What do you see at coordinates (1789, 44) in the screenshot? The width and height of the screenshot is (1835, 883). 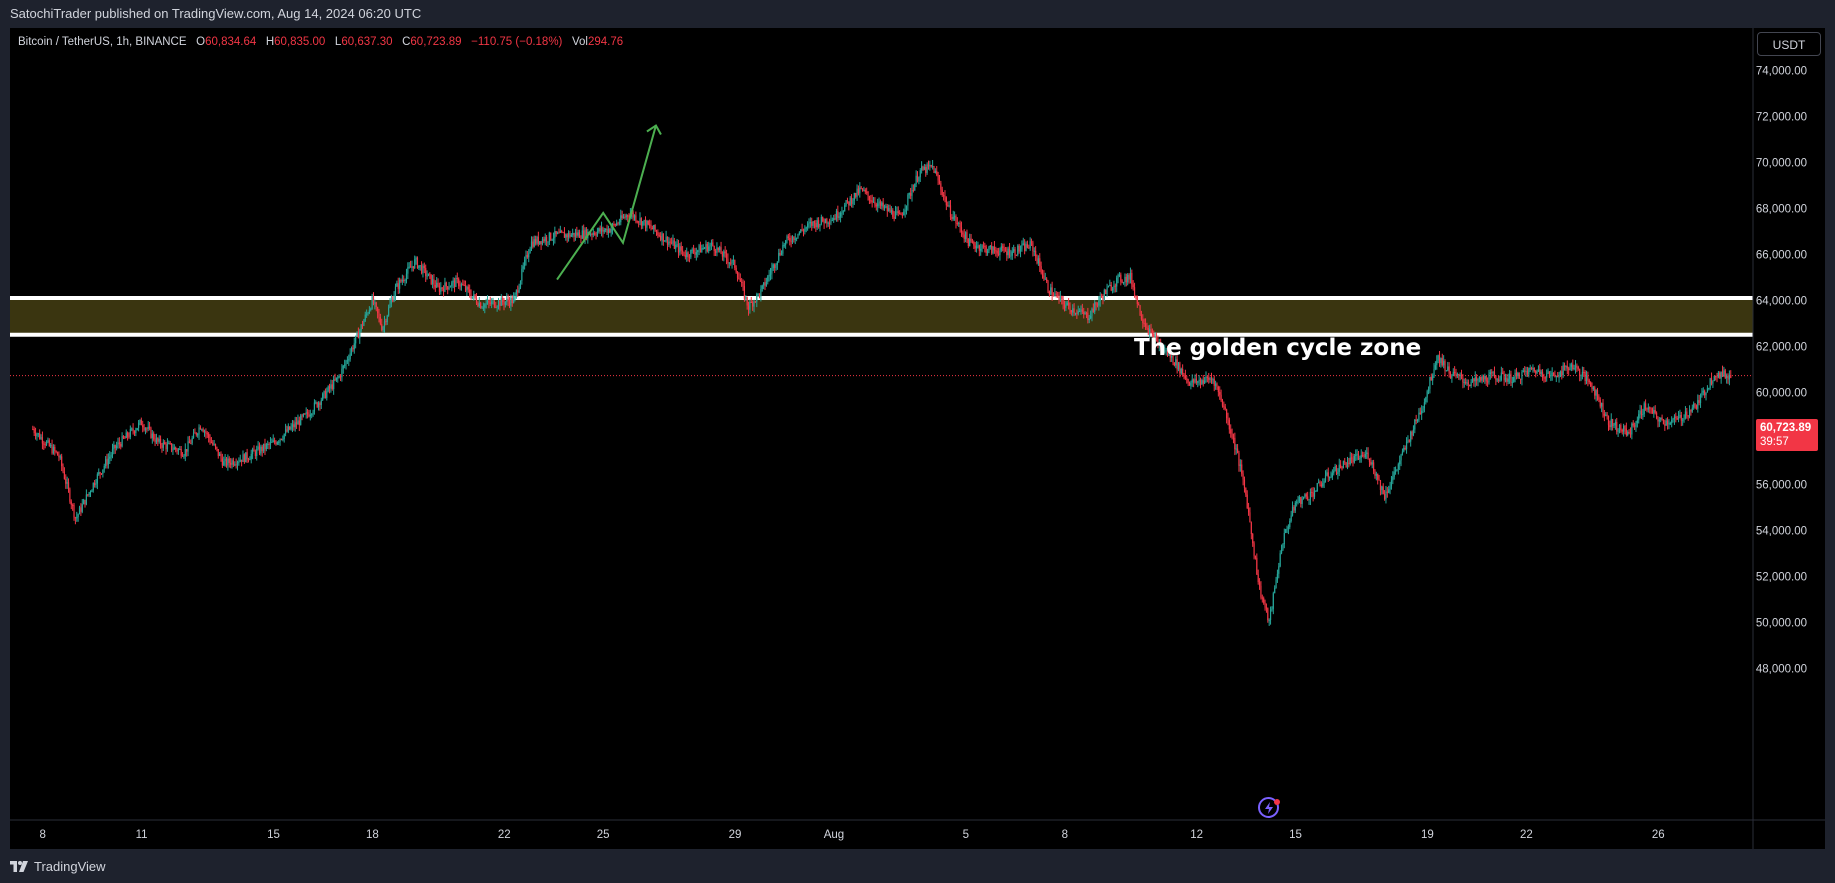 I see `currency-button: USDT` at bounding box center [1789, 44].